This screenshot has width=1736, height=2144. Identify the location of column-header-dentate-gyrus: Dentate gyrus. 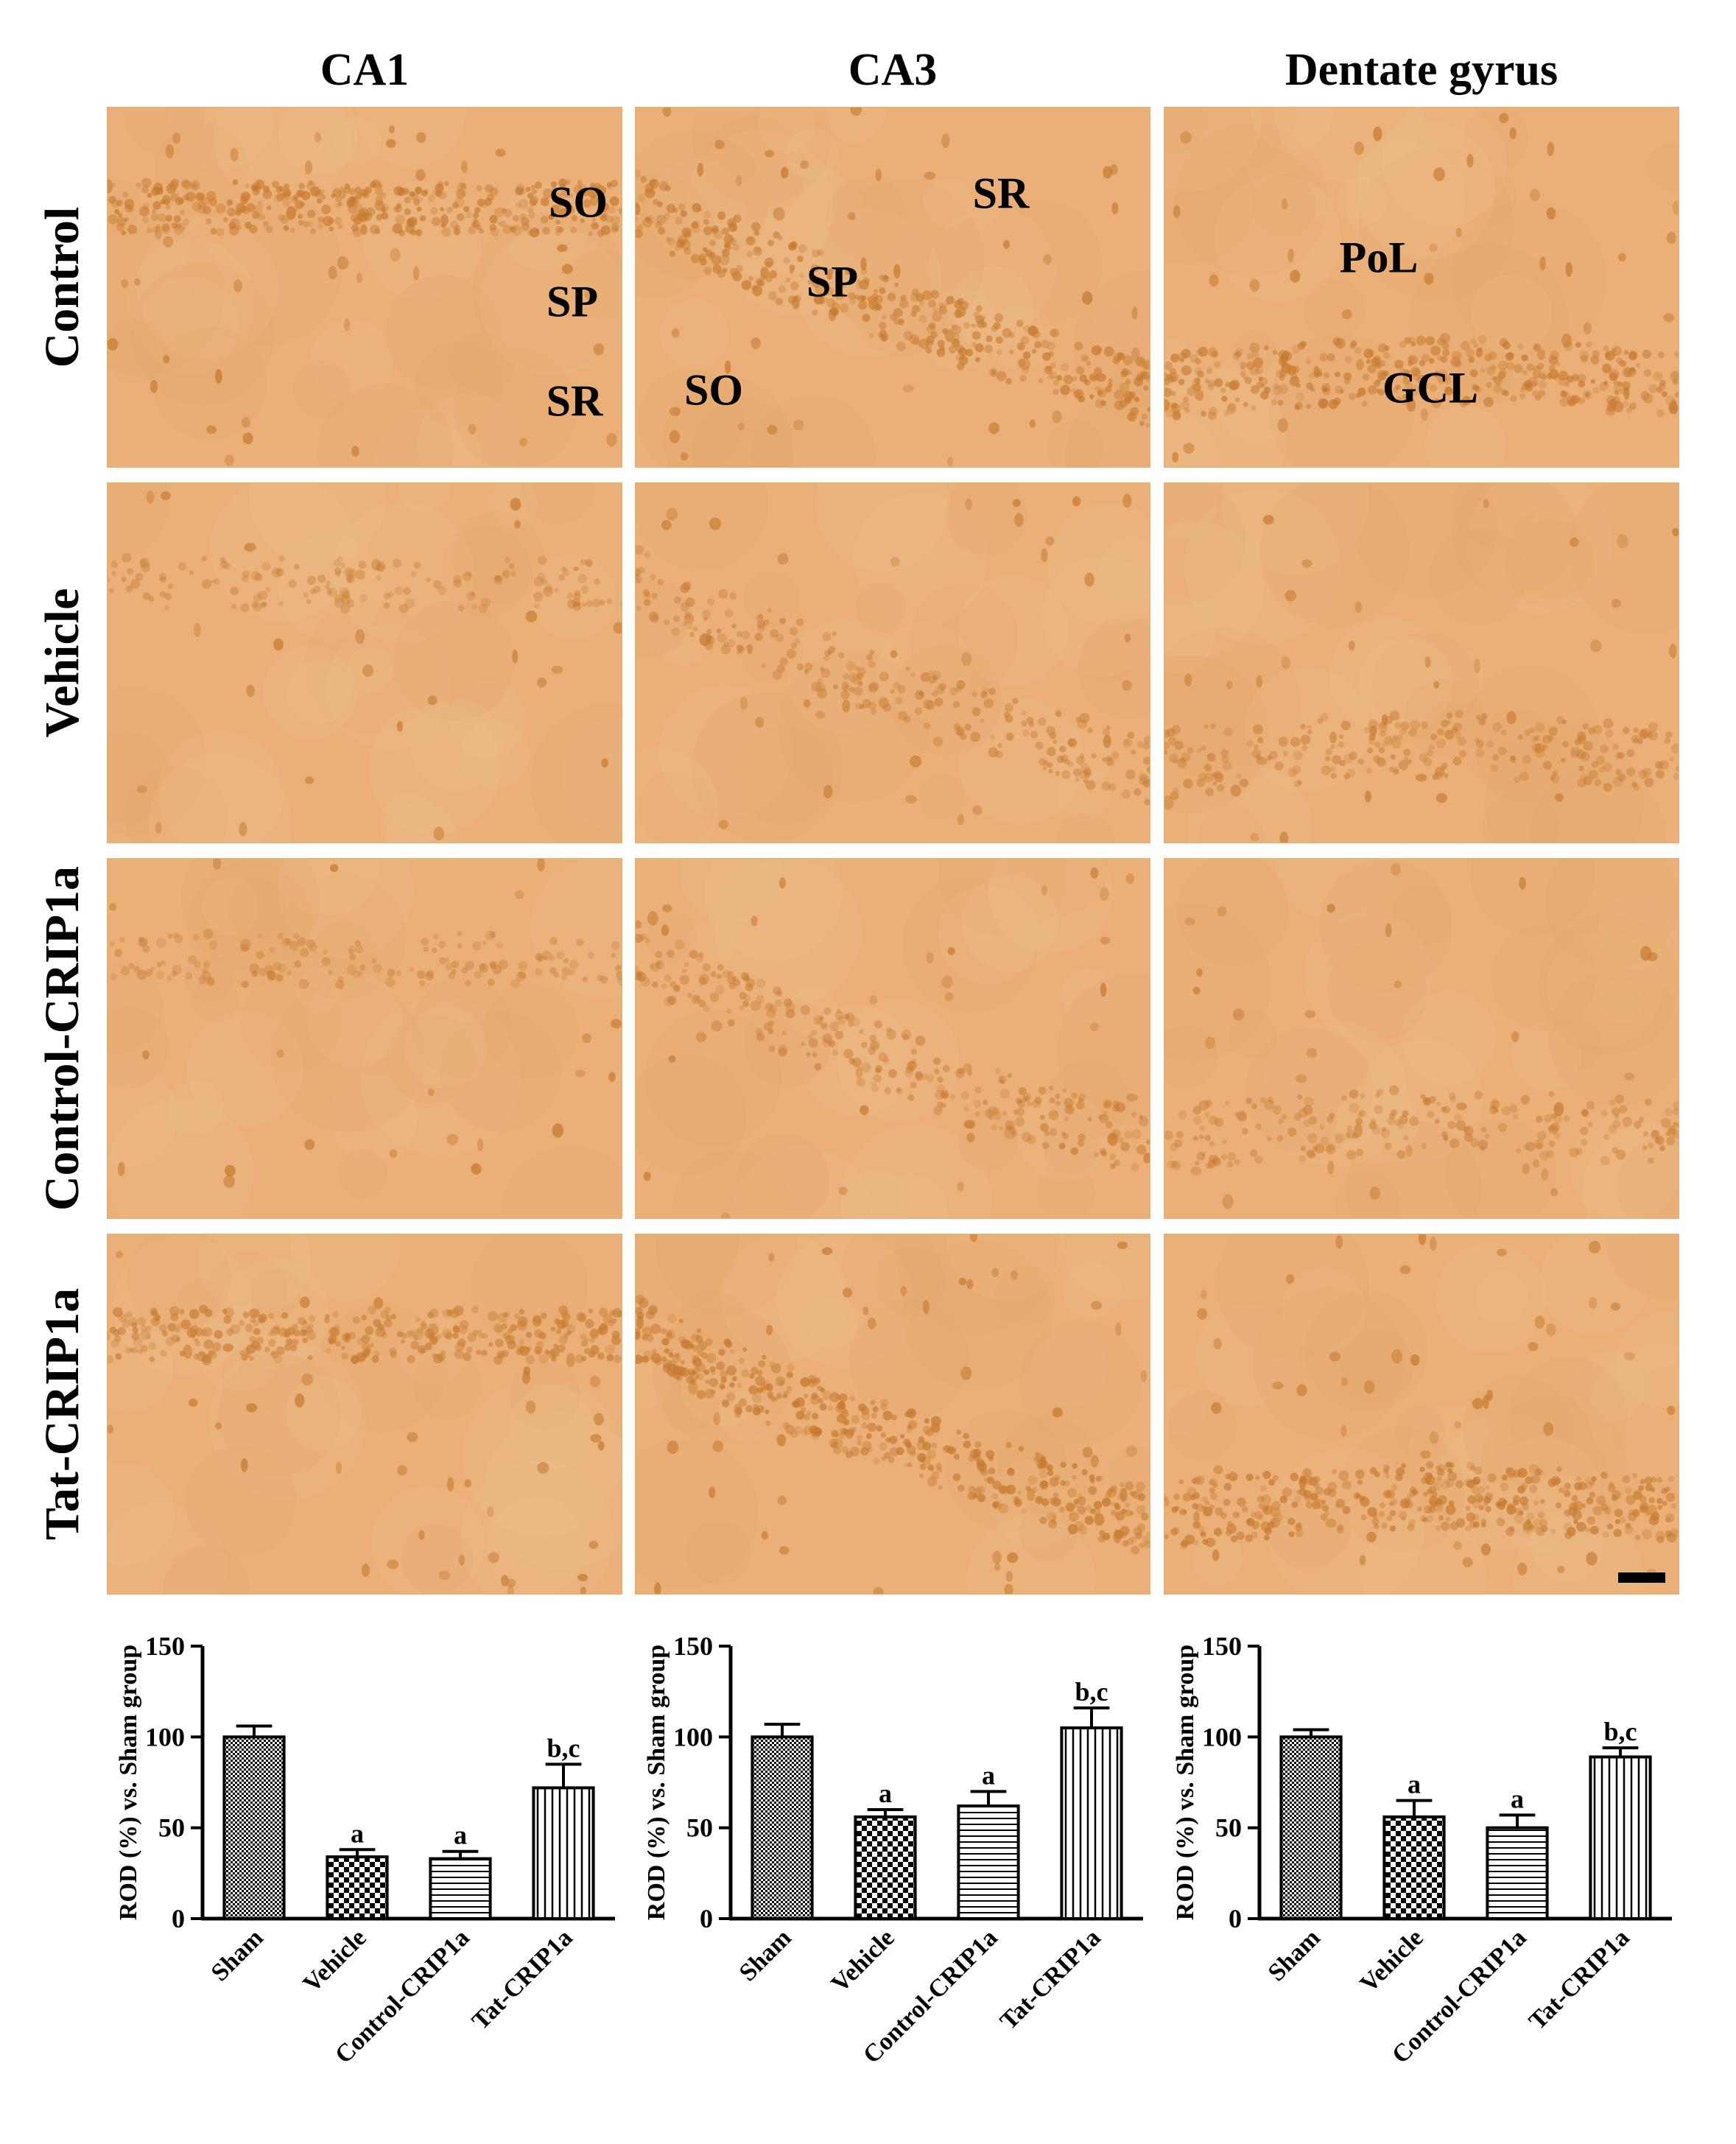
(1421, 70).